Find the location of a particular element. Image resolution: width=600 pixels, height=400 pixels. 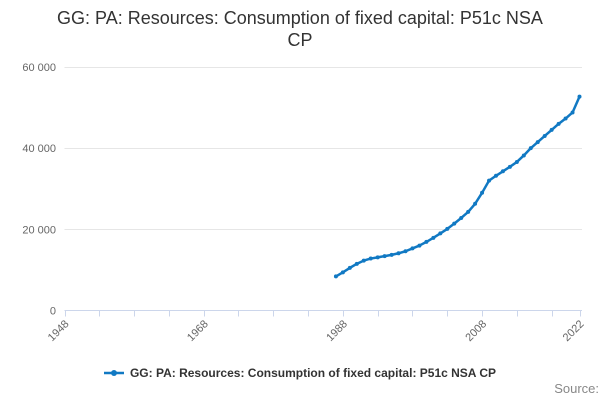

legend-series-marker-icon is located at coordinates (113, 373).